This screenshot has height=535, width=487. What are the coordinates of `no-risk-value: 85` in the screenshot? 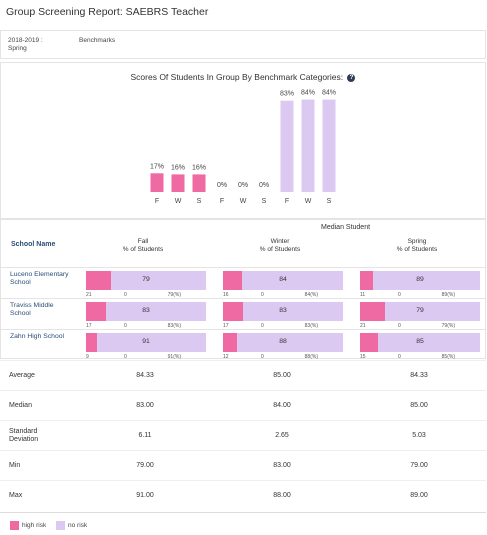 It's located at (420, 341).